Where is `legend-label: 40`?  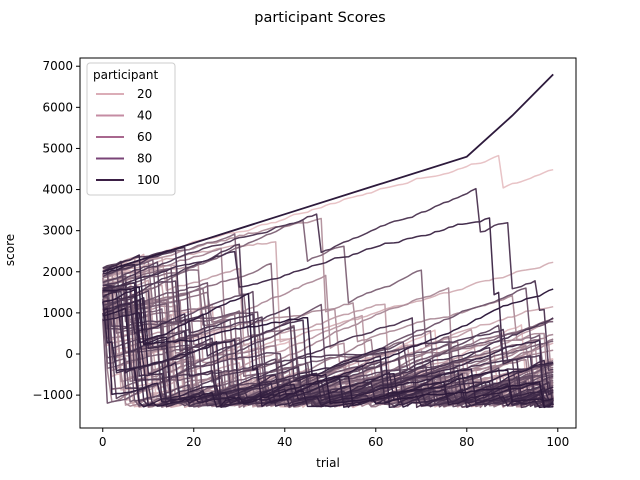
legend-label: 40 is located at coordinates (144, 116).